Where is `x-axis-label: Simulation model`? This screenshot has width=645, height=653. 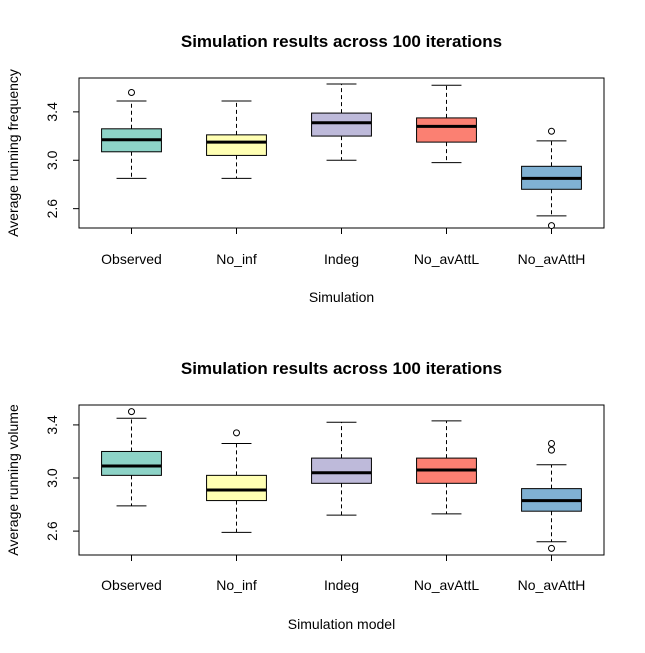
x-axis-label: Simulation model is located at coordinates (341, 624).